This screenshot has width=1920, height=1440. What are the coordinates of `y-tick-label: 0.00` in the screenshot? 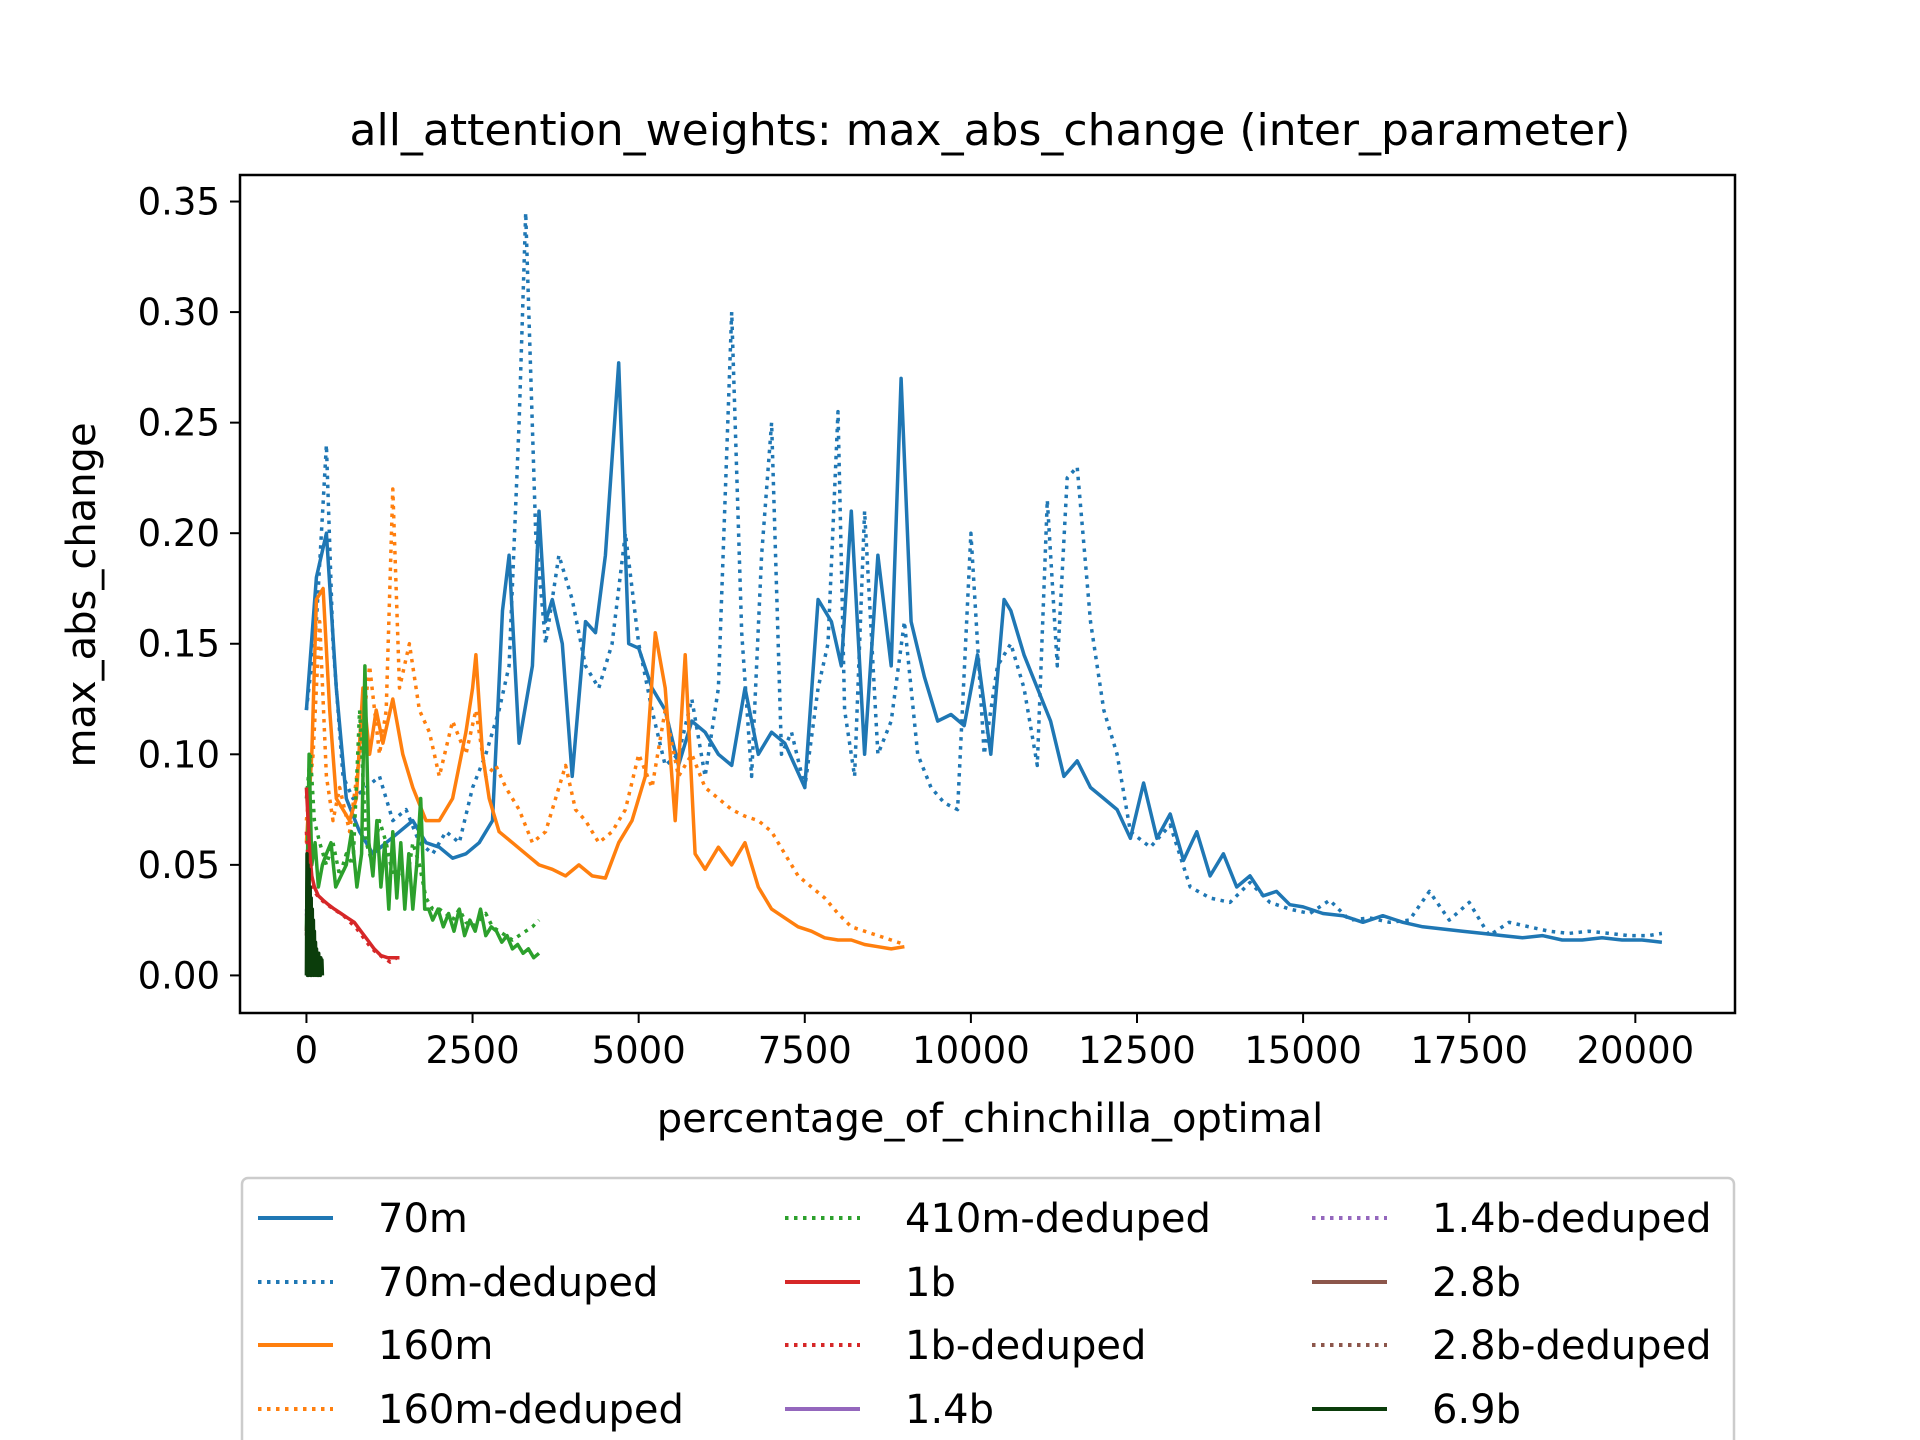 It's located at (179, 975).